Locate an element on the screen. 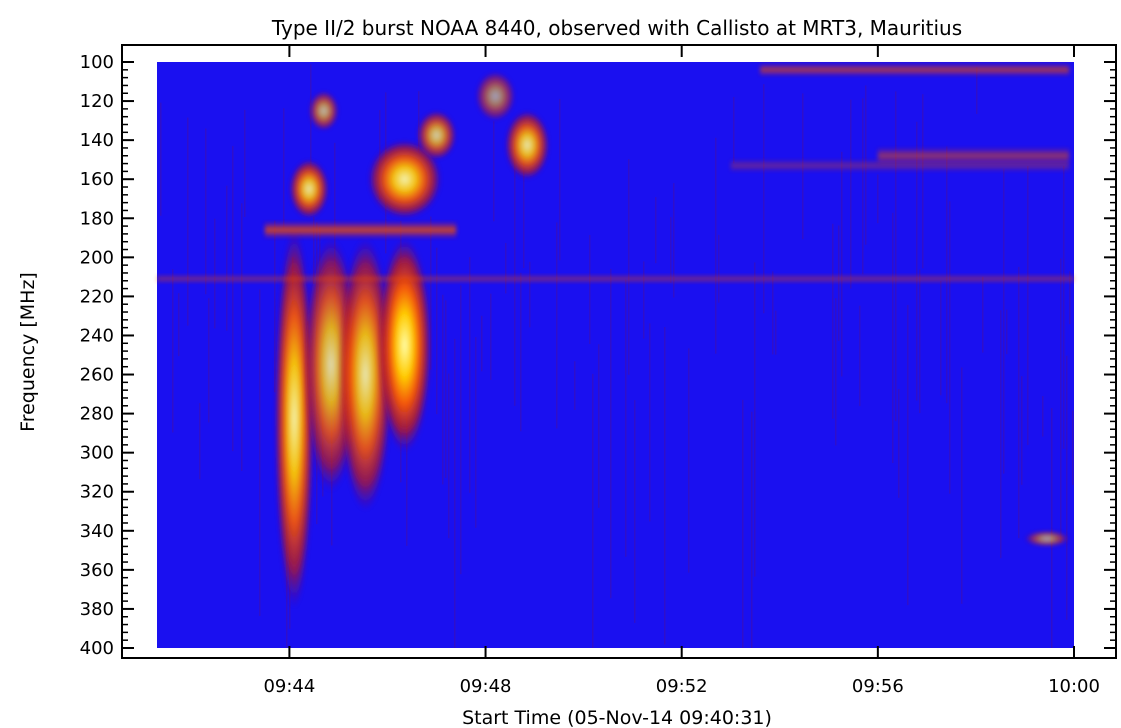 This screenshot has height=728, width=1121. y-axis-label: Frequency [MHz] is located at coordinates (28, 352).